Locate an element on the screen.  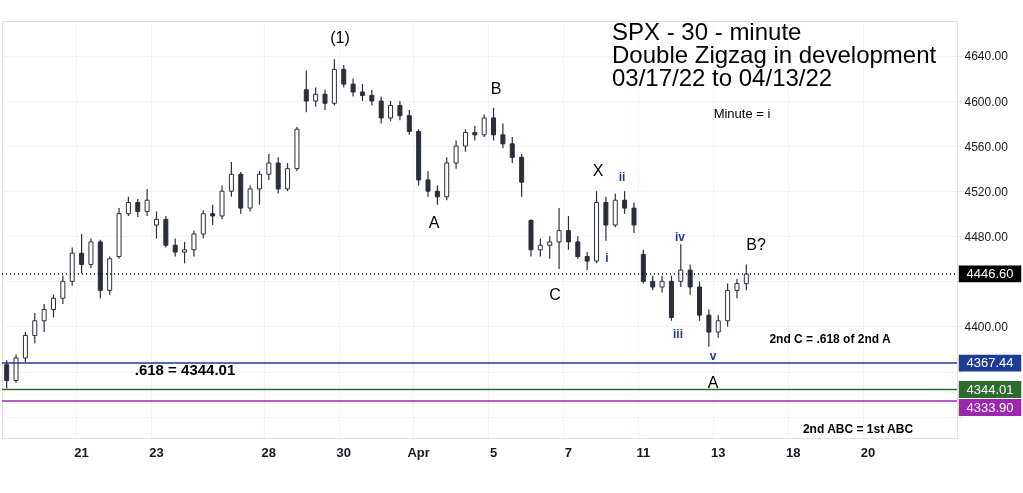
annotation: C is located at coordinates (555, 294).